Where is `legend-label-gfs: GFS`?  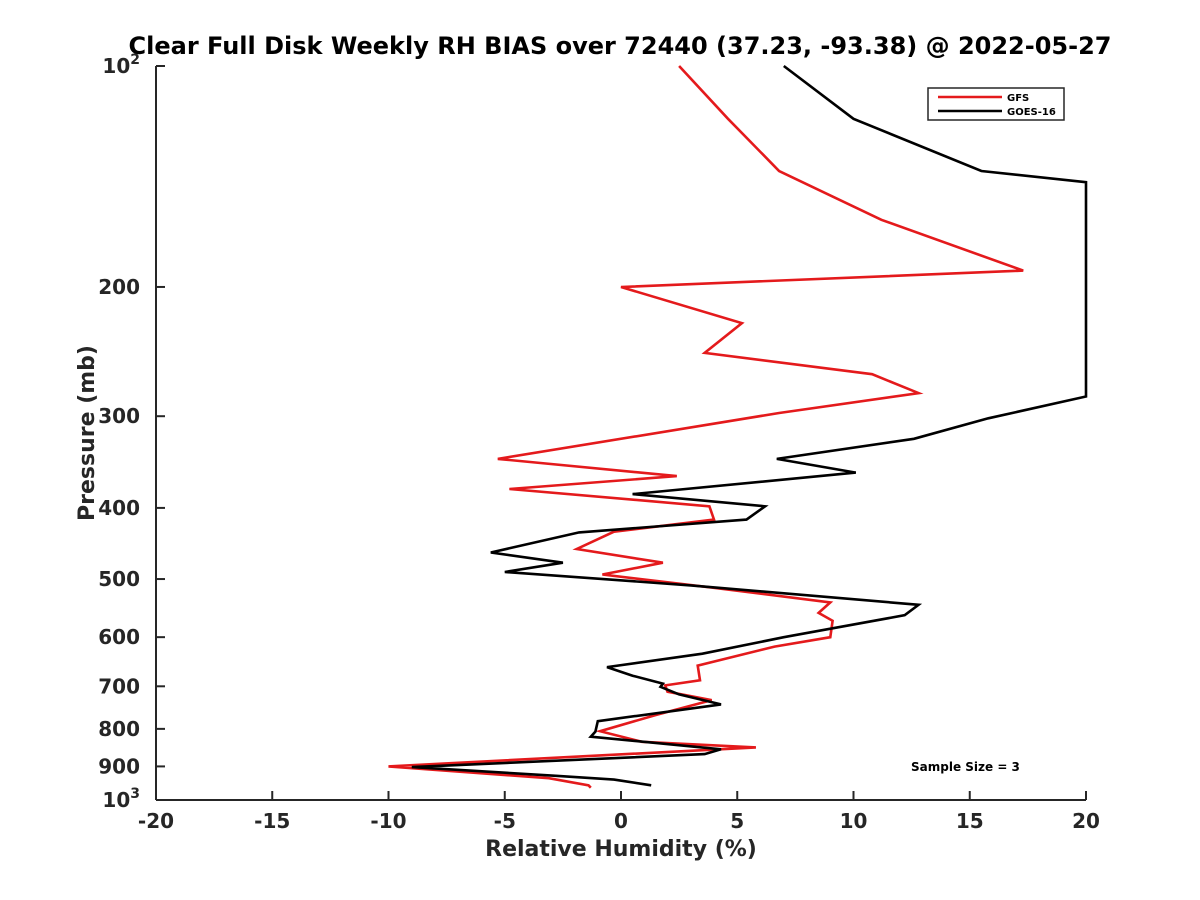 legend-label-gfs: GFS is located at coordinates (1018, 98).